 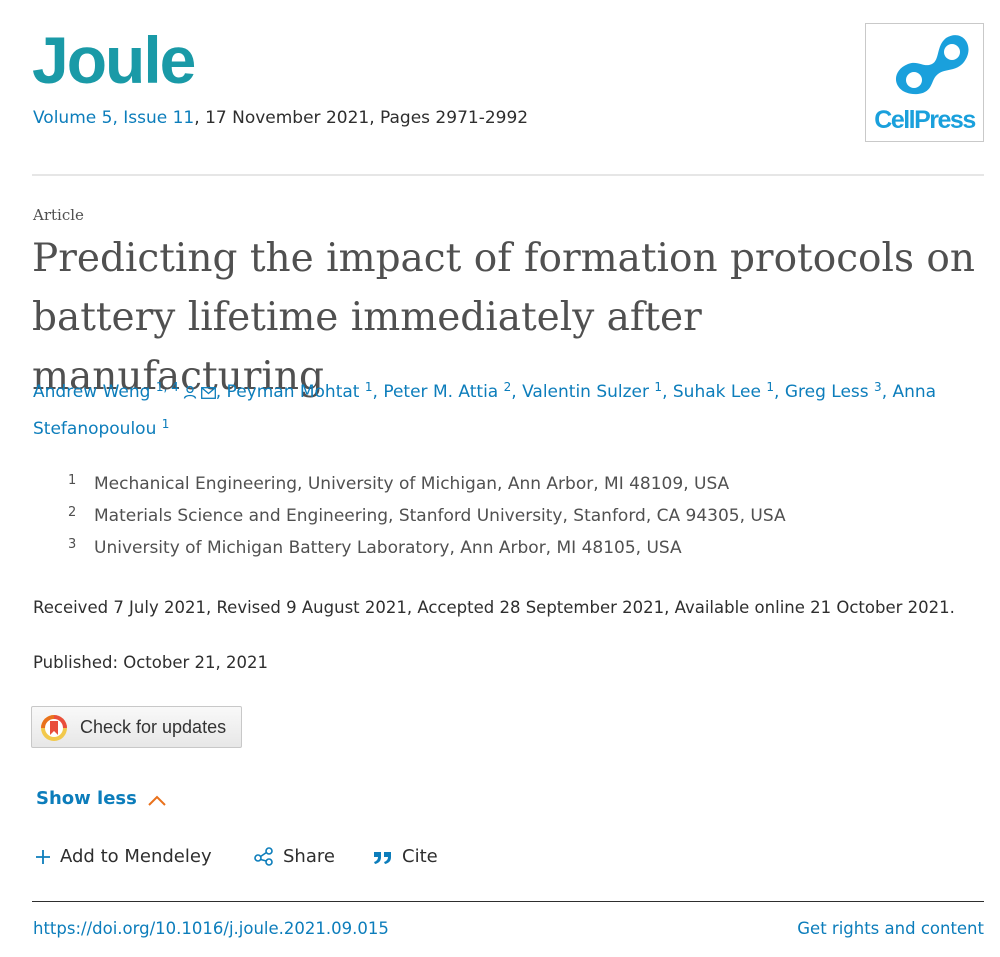 What do you see at coordinates (54, 728) in the screenshot?
I see `crossmark-icon` at bounding box center [54, 728].